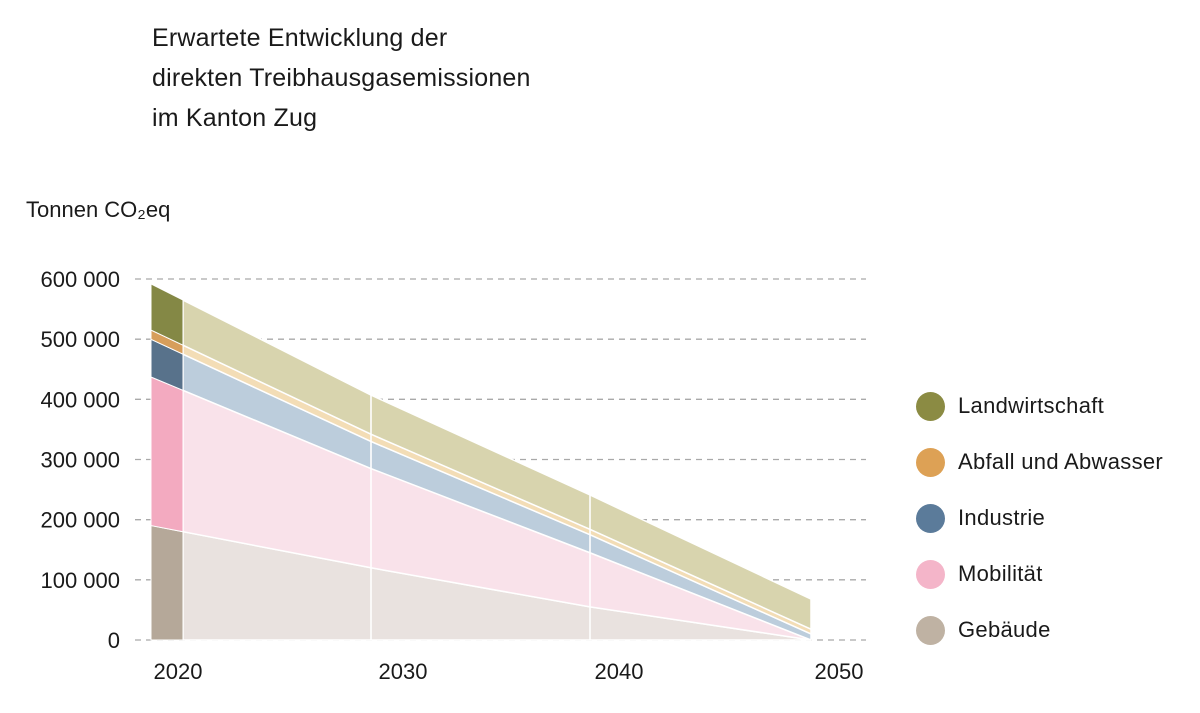 The image size is (1200, 713). Describe the element at coordinates (619, 671) in the screenshot. I see `x-tick-label: 2040` at that location.